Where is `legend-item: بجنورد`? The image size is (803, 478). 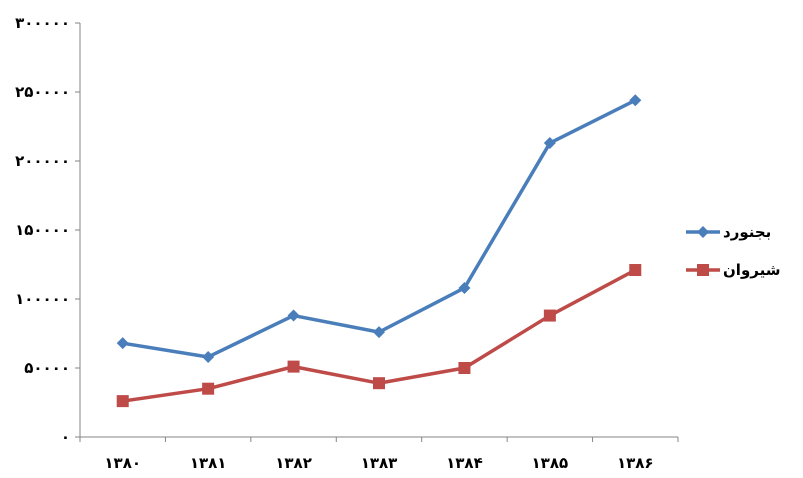 legend-item: بجنورد is located at coordinates (728, 232).